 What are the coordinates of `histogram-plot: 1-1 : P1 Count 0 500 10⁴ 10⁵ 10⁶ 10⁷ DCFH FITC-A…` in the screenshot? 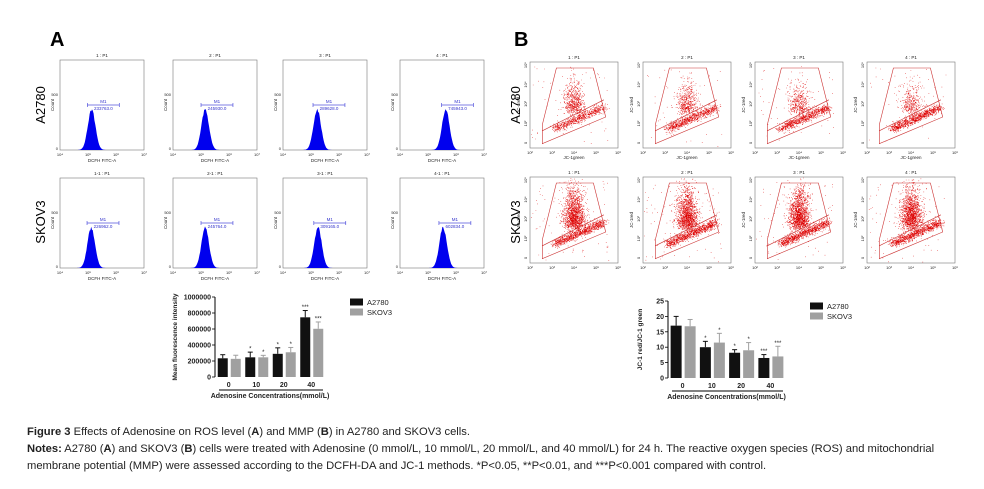 It's located at (98, 226).